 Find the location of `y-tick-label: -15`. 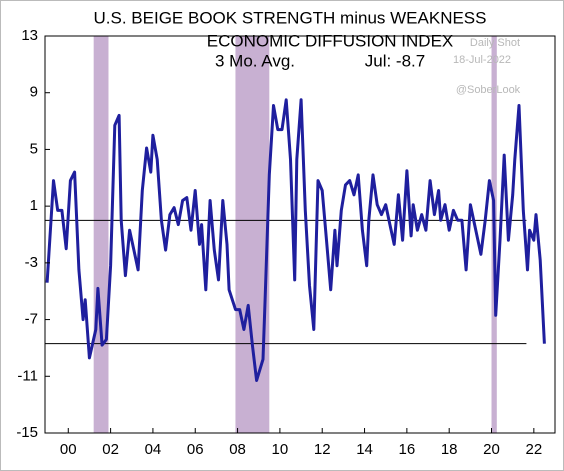

y-tick-label: -15 is located at coordinates (27, 432).